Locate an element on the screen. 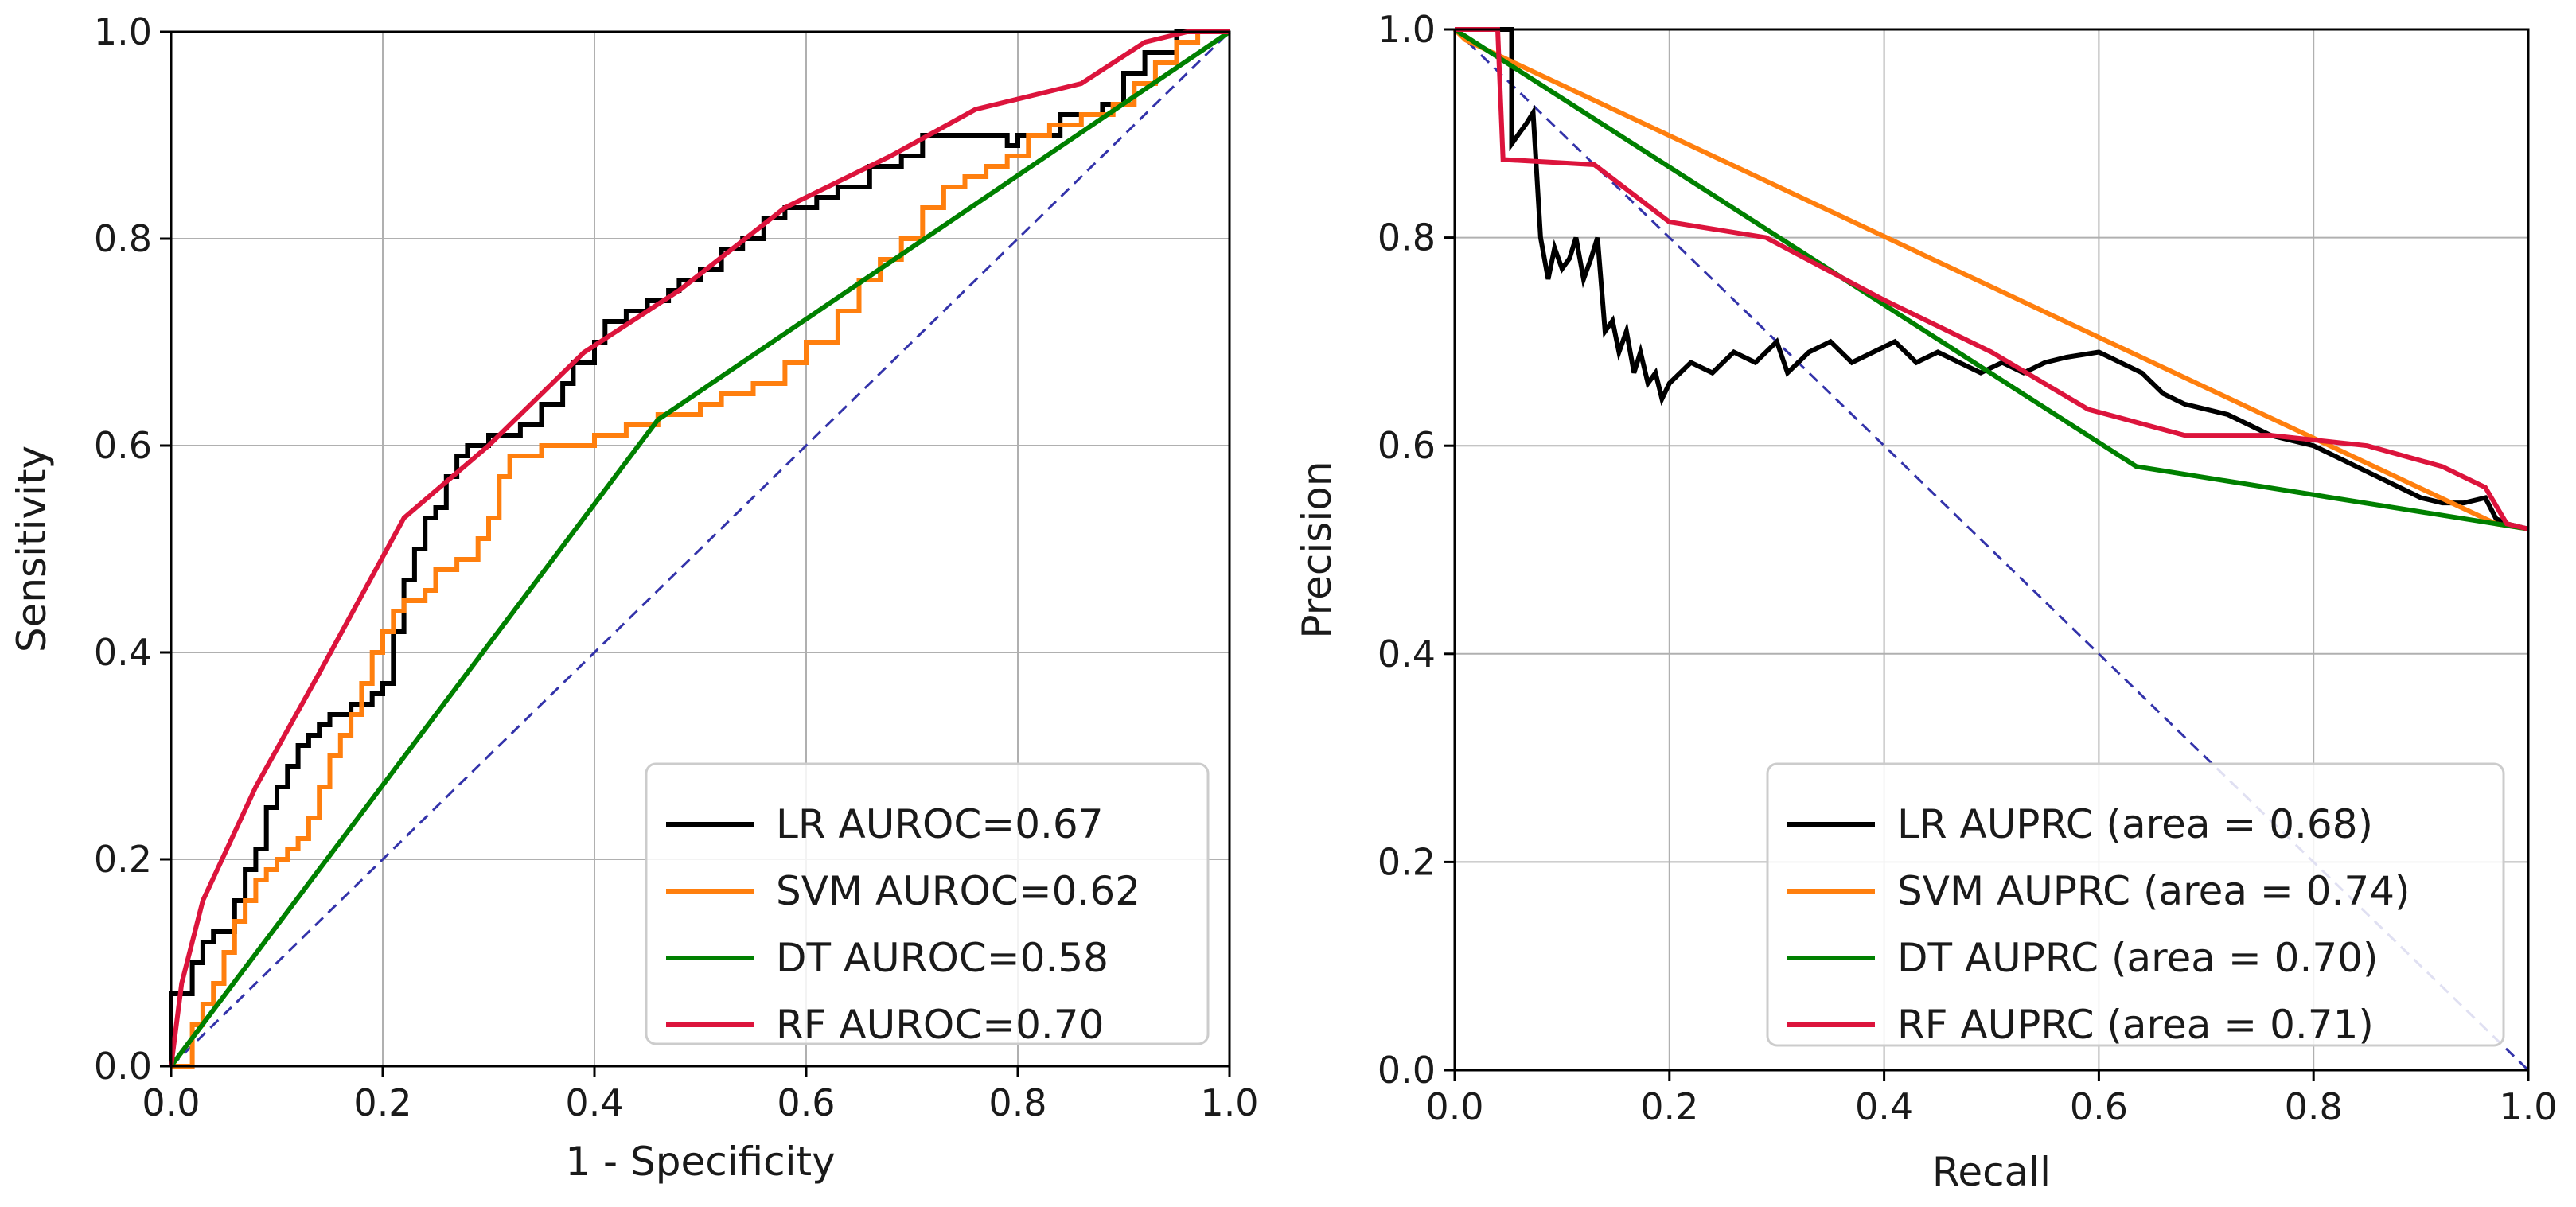 The height and width of the screenshot is (1207, 2576). x-axis-label: Recall is located at coordinates (1992, 1172).